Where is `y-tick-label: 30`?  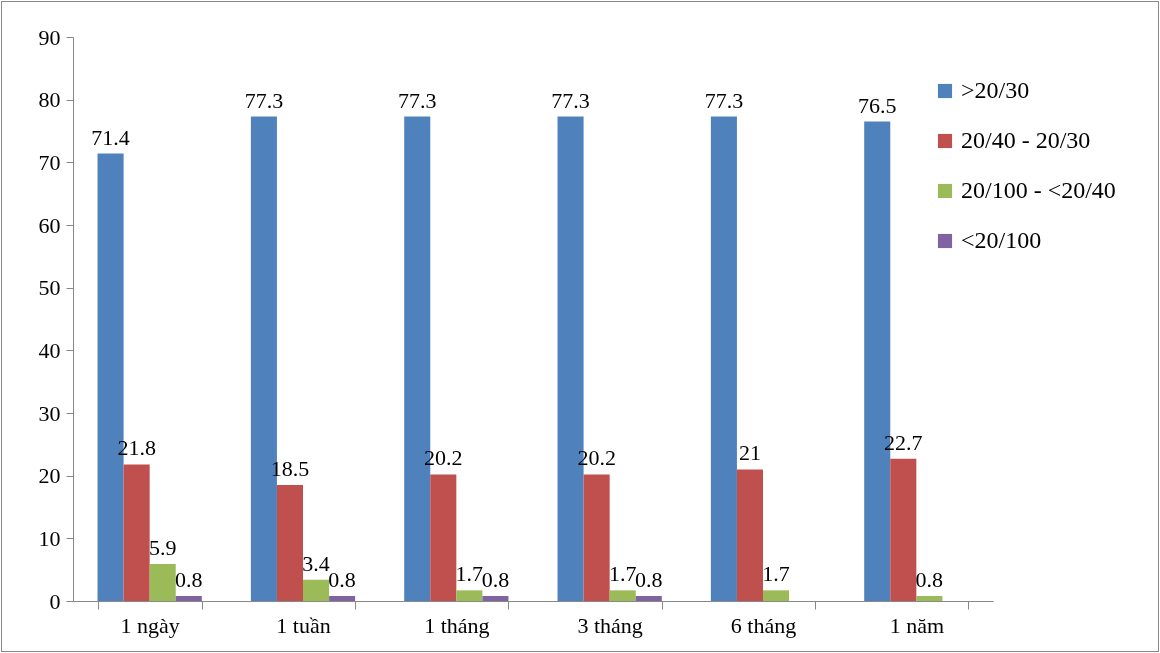 y-tick-label: 30 is located at coordinates (49, 413).